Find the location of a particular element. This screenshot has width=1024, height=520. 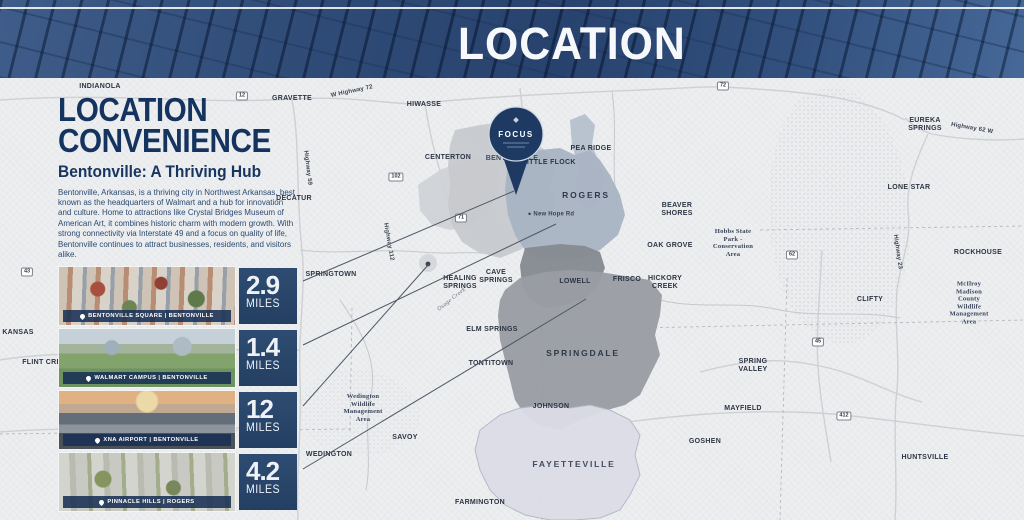

route-shield: 71 is located at coordinates (461, 218).